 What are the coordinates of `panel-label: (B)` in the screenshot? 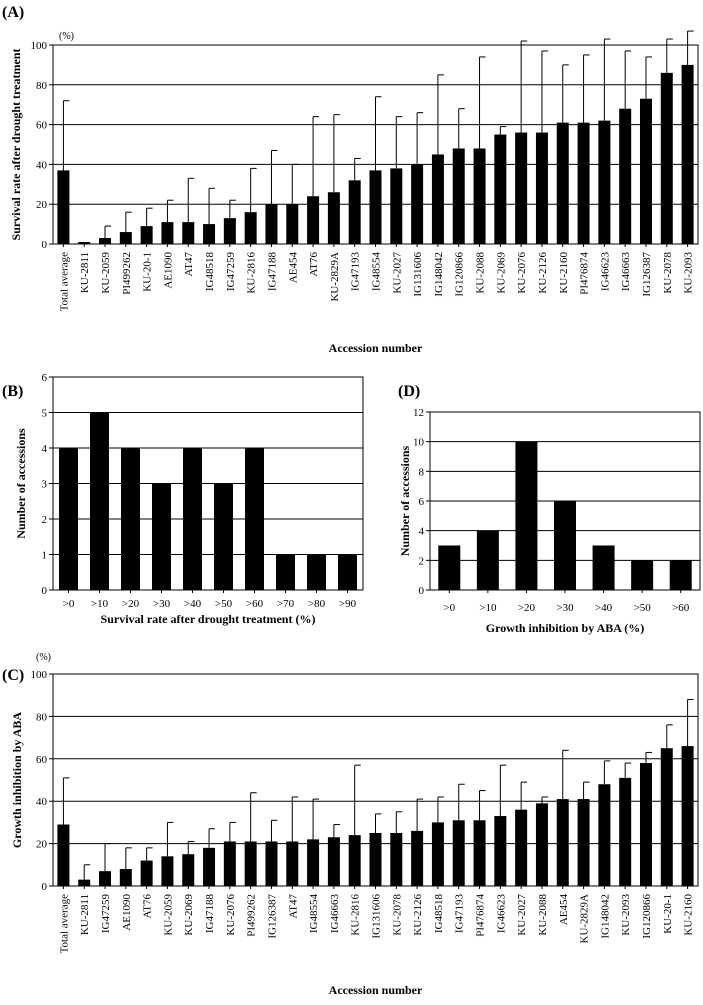 It's located at (12, 391).